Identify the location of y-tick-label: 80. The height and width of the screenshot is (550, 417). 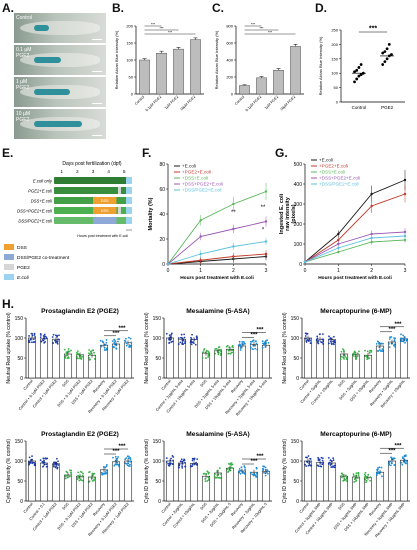
(162, 165).